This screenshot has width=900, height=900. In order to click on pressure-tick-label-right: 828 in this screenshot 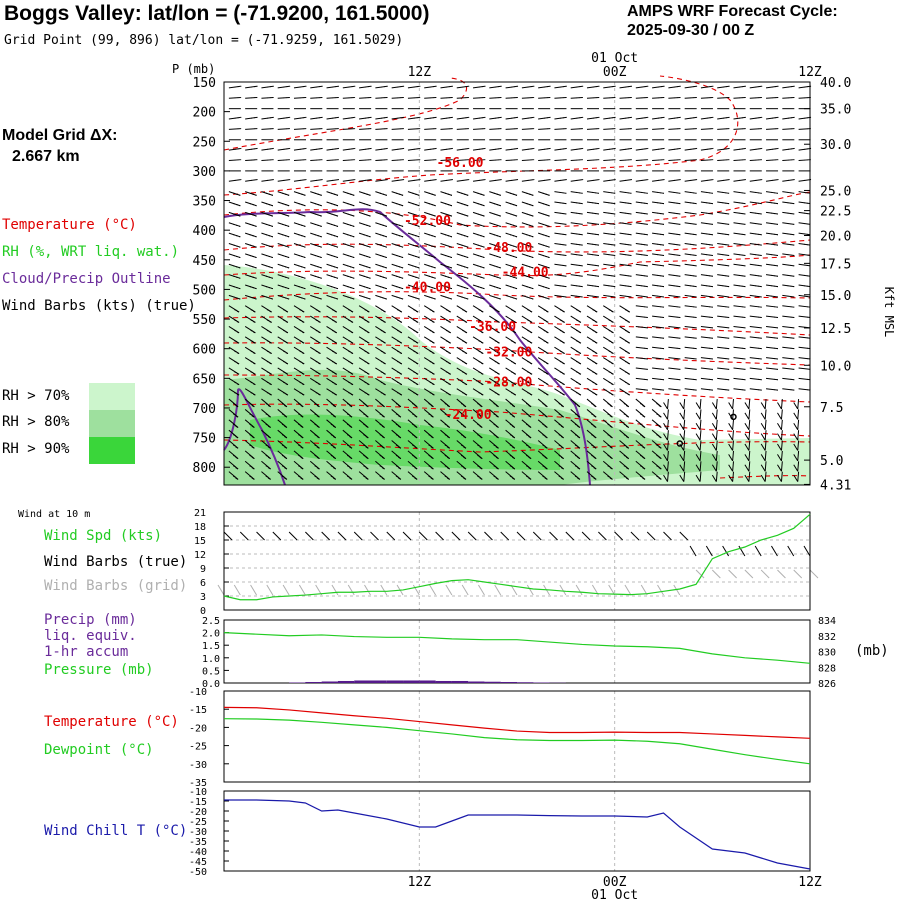, I will do `click(827, 668)`.